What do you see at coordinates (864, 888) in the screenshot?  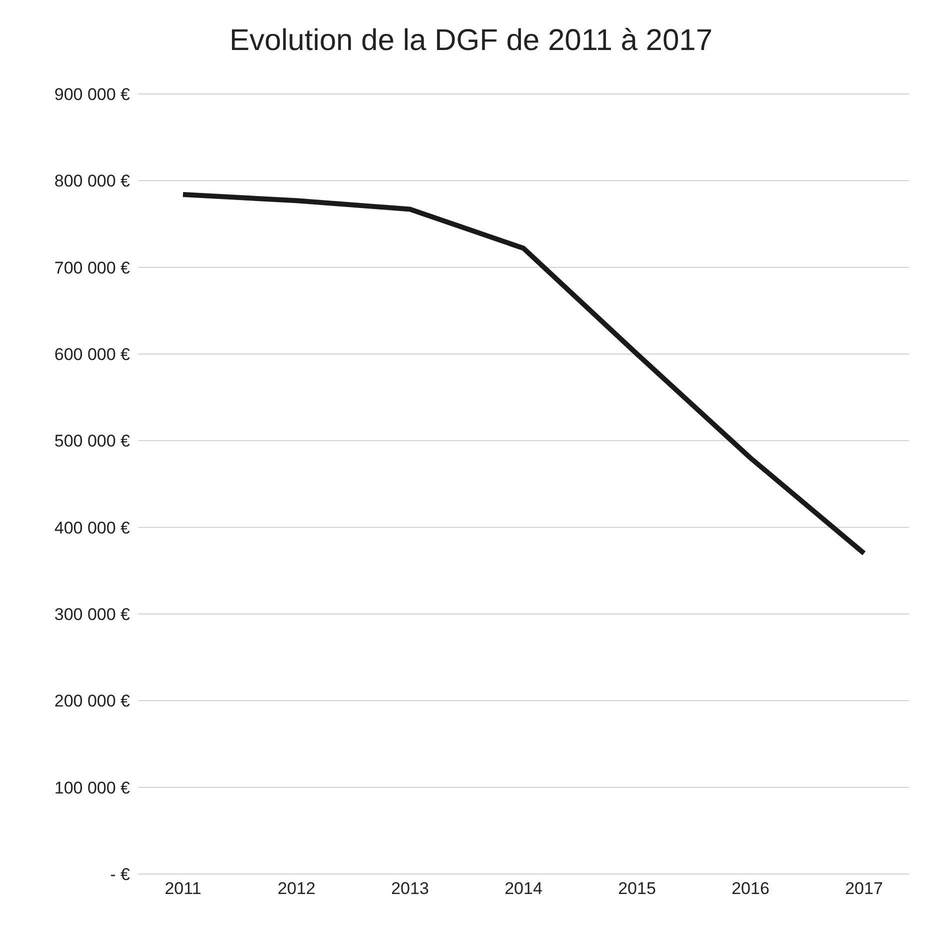 I see `x-tick-label: 2017` at bounding box center [864, 888].